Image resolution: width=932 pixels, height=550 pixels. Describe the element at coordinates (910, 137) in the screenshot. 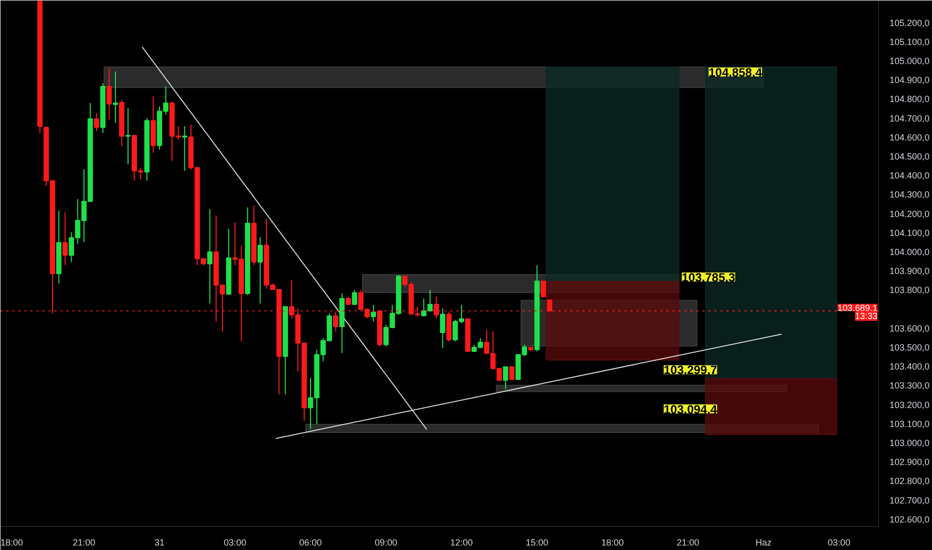

I see `y-tick-label: 104.600,0` at that location.